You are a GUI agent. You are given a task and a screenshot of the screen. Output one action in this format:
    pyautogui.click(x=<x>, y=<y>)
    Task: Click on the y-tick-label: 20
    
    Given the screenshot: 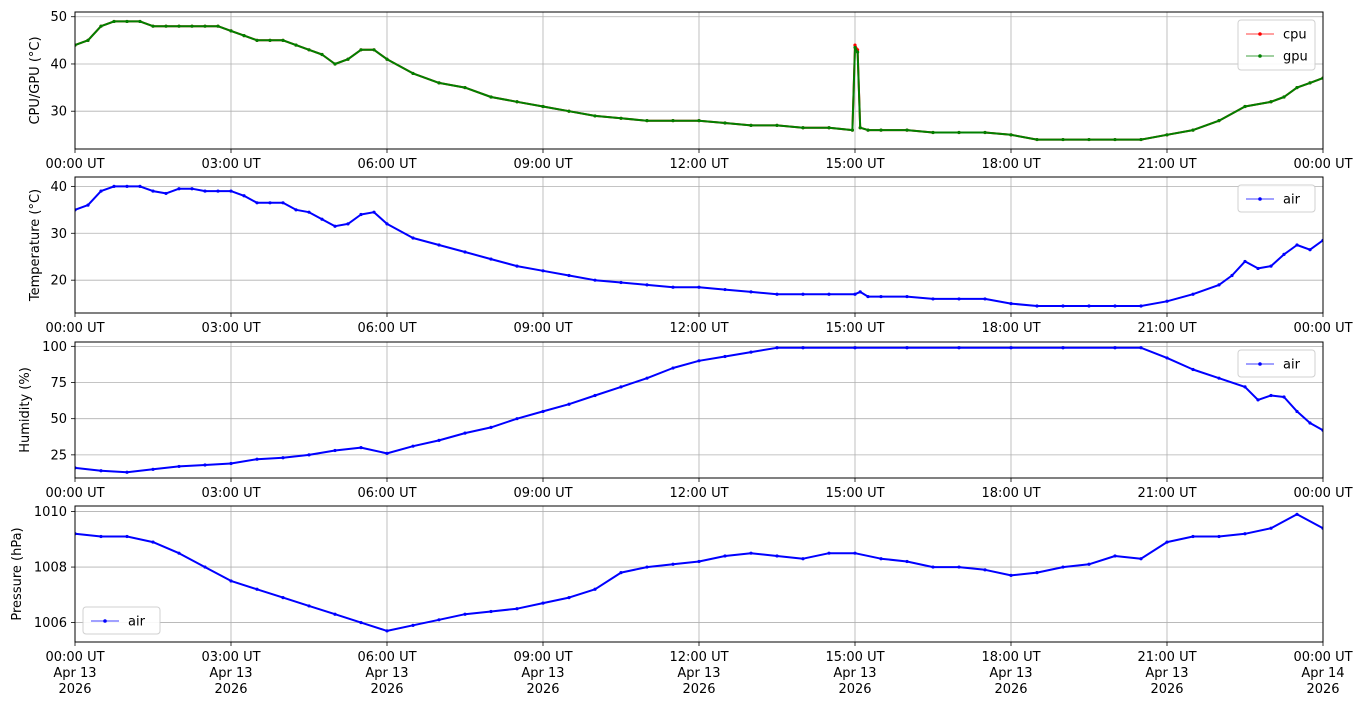 What is the action you would take?
    pyautogui.click(x=58, y=281)
    